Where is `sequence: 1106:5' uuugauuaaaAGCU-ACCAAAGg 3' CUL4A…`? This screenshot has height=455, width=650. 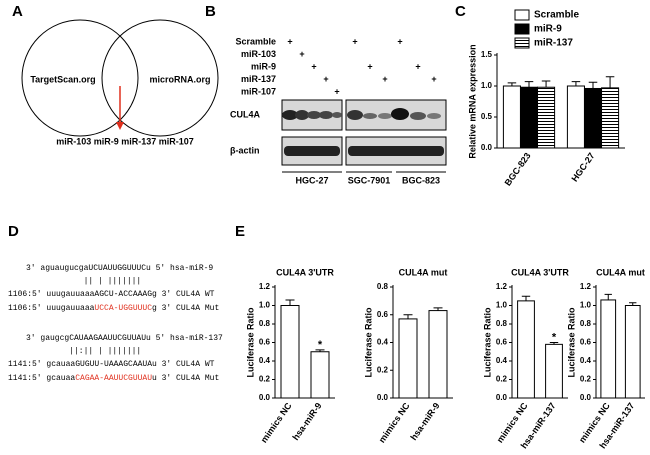 sequence: 1106:5' uuugauuaaaAGCU-ACCAAAGg 3' CUL4A… is located at coordinates (111, 294).